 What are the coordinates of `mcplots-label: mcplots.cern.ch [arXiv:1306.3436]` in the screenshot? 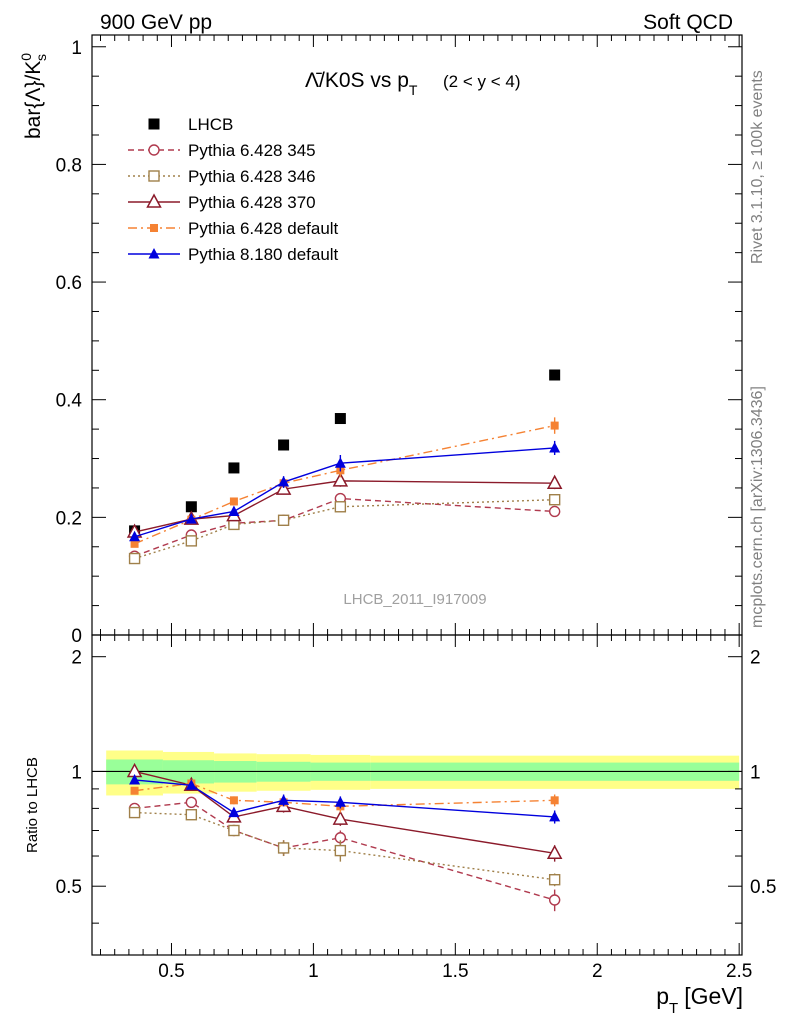 It's located at (757, 507).